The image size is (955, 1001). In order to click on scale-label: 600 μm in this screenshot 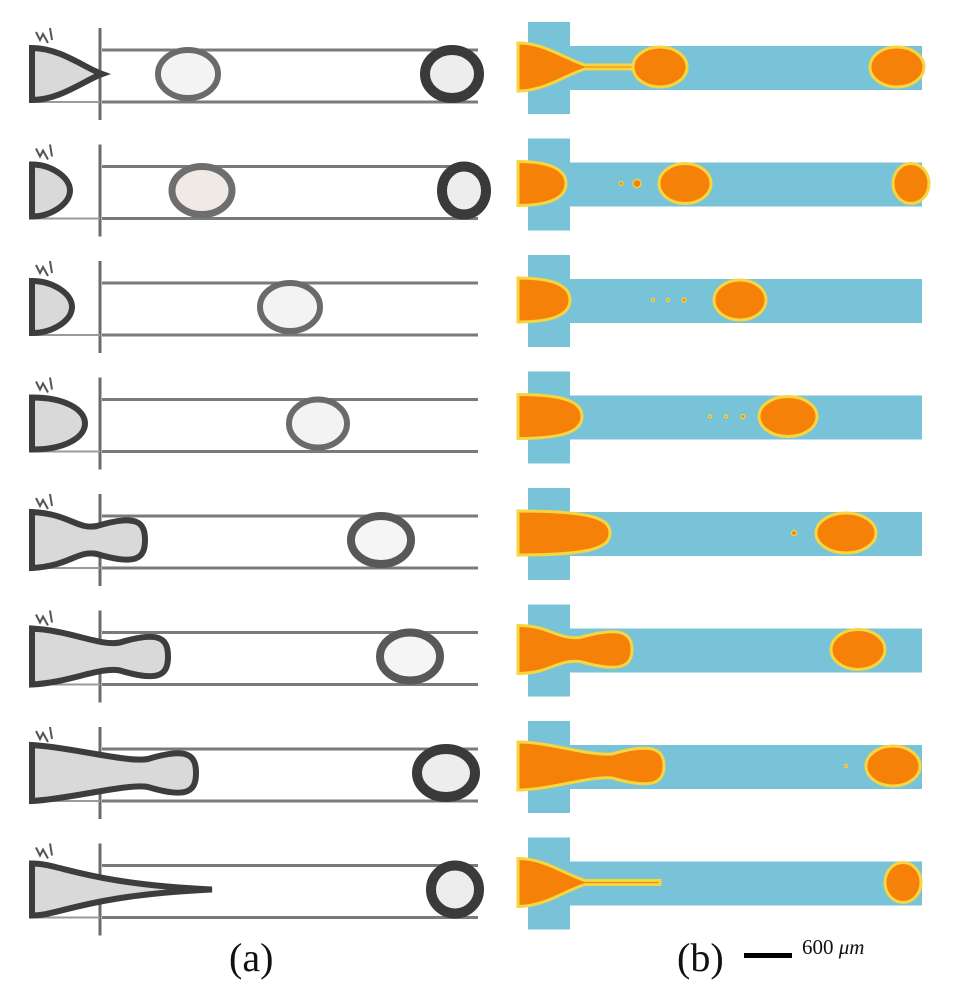, I will do `click(833, 947)`.